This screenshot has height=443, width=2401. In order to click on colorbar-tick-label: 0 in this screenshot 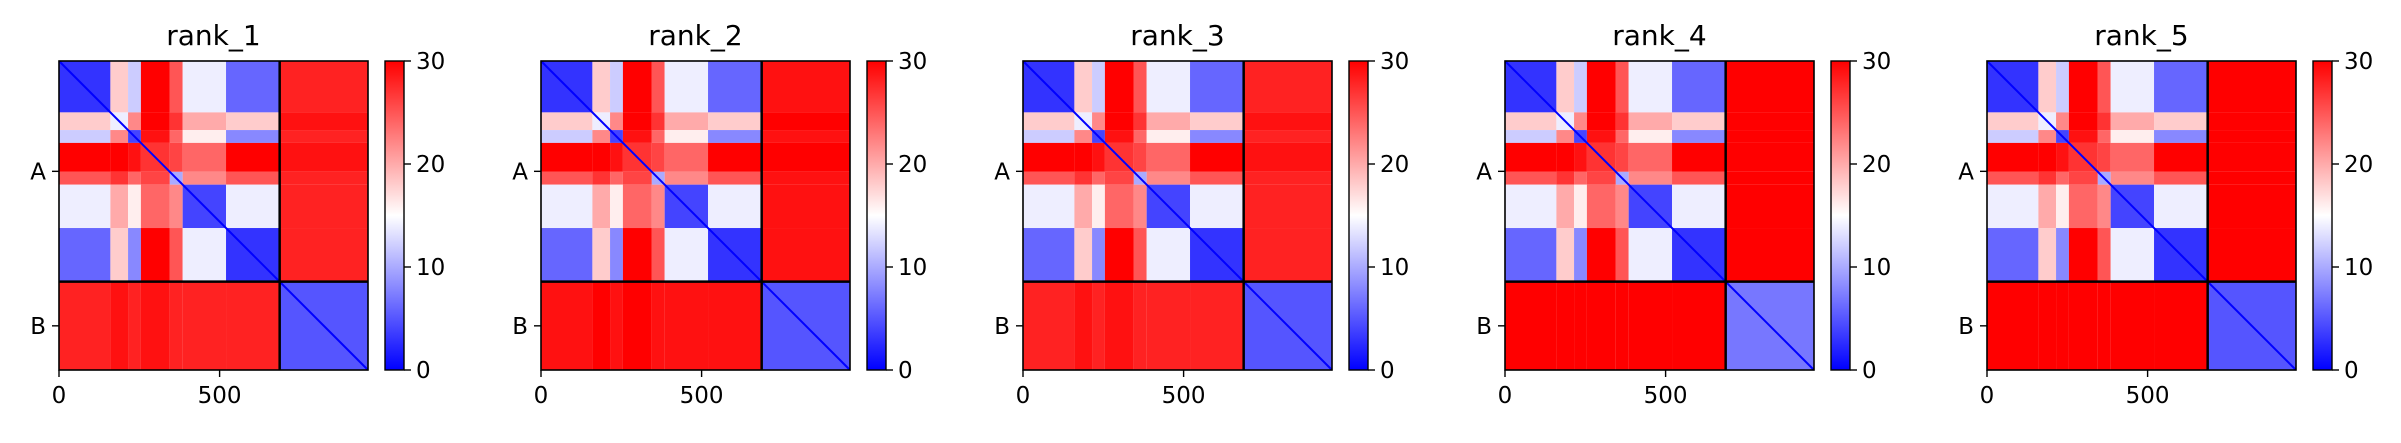, I will do `click(2351, 371)`.